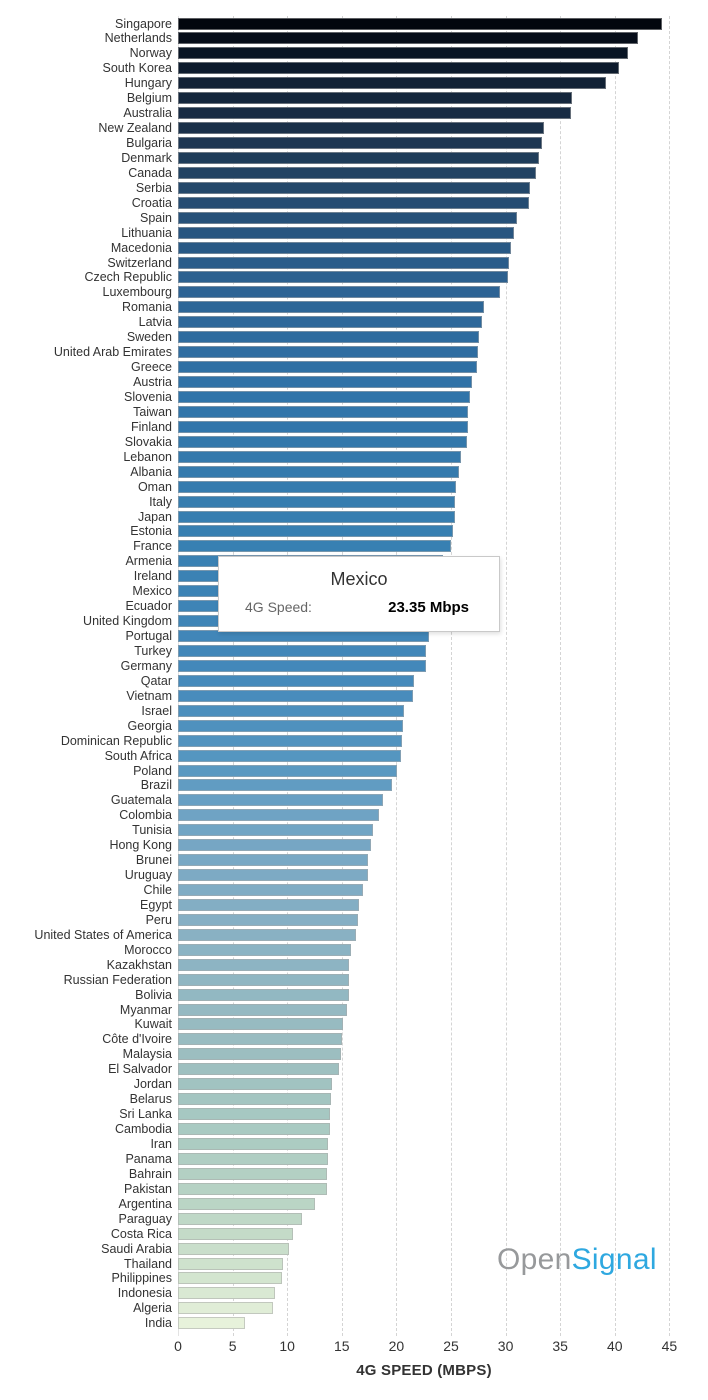 This screenshot has height=1400, width=708. I want to click on country-label: Serbia, so click(153, 187).